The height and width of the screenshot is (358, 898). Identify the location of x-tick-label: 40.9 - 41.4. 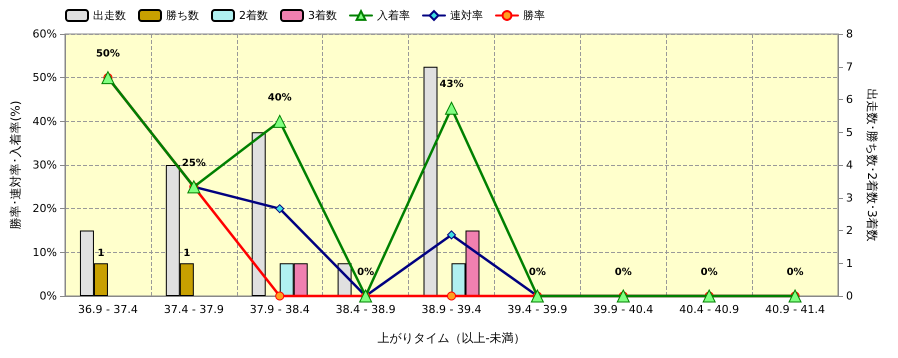
(795, 309).